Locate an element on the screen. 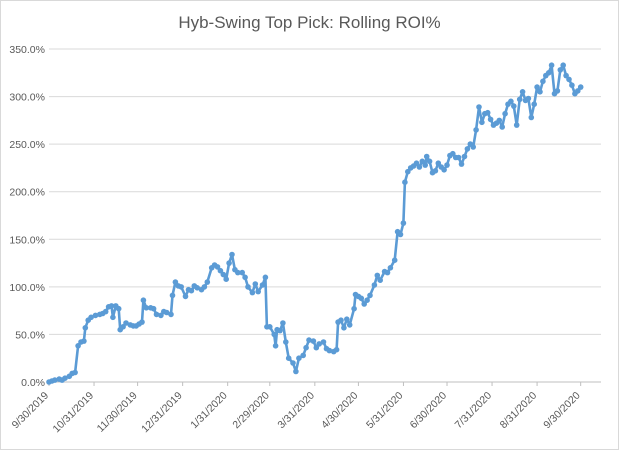 This screenshot has width=619, height=450. y-tick-label: 250.0% is located at coordinates (27, 145).